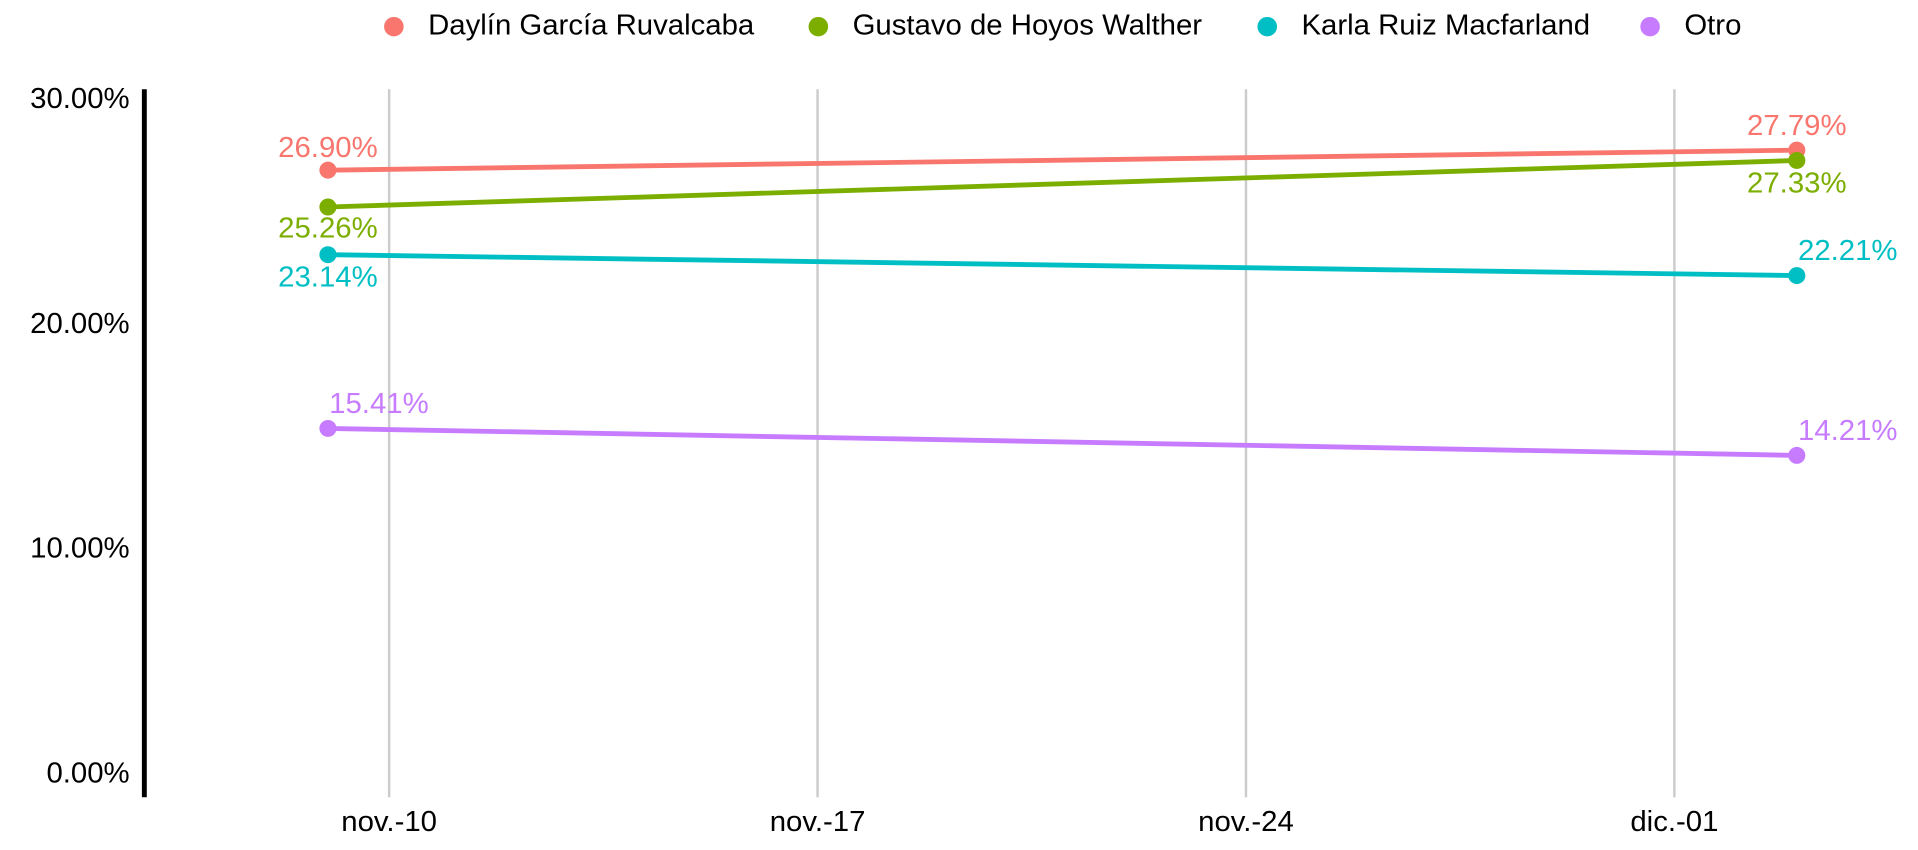 Image resolution: width=1918 pixels, height=850 pixels. I want to click on legend-label: Daylín García Ruvalcaba, so click(591, 25).